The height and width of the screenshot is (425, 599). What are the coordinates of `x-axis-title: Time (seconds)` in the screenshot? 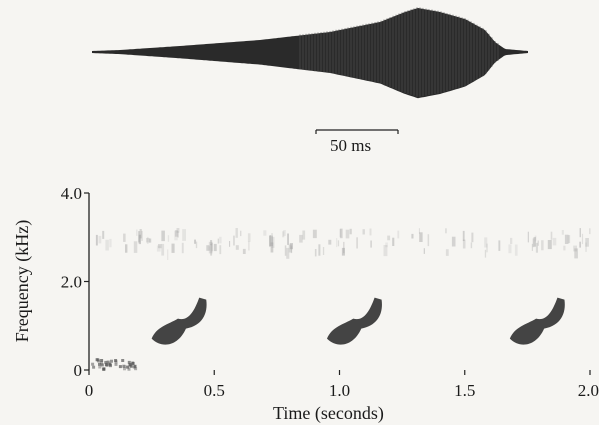 It's located at (328, 413).